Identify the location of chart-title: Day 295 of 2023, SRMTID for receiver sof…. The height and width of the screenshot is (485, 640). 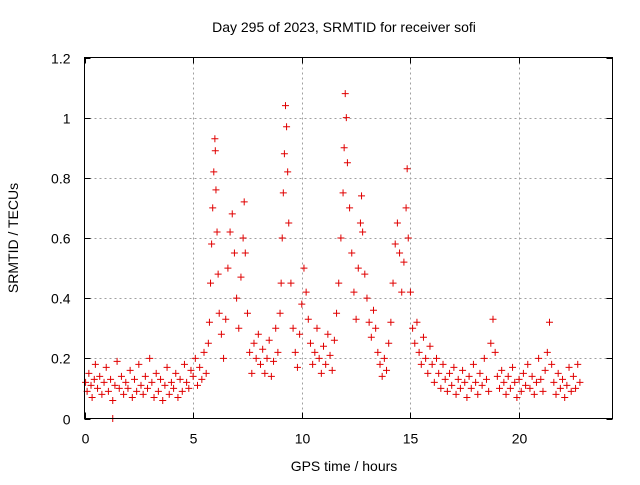
(344, 27).